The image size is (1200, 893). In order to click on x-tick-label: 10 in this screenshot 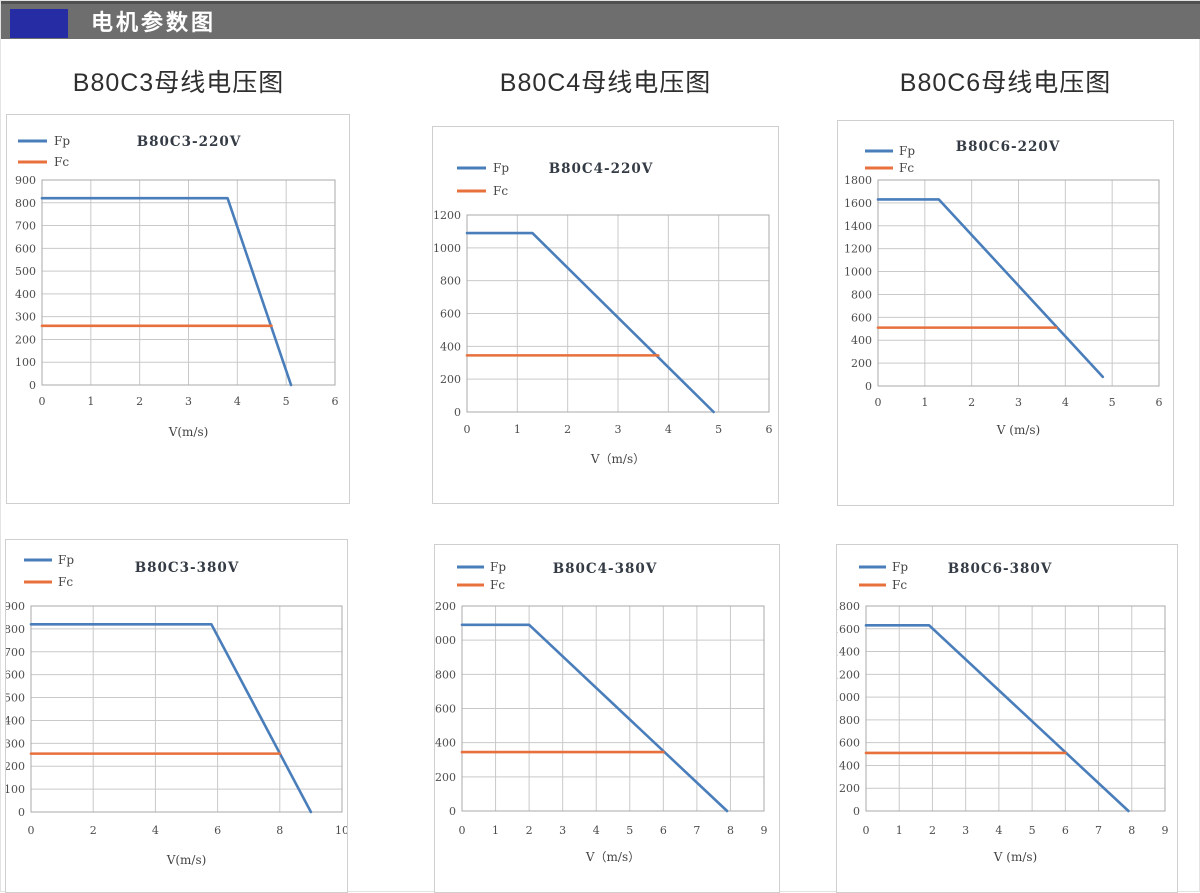, I will do `click(341, 830)`.